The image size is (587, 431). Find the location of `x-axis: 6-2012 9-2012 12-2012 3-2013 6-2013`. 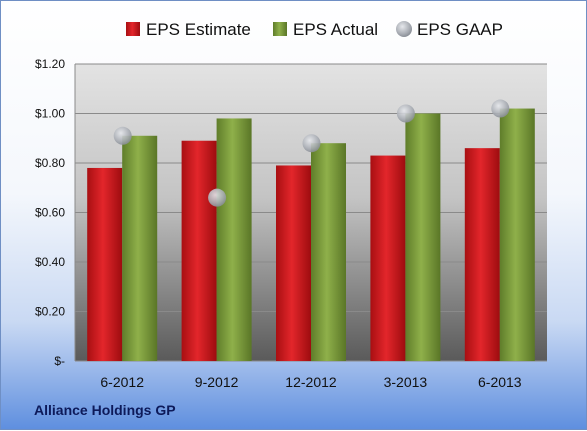

x-axis: 6-2012 9-2012 12-2012 3-2013 6-2013 is located at coordinates (310, 382).